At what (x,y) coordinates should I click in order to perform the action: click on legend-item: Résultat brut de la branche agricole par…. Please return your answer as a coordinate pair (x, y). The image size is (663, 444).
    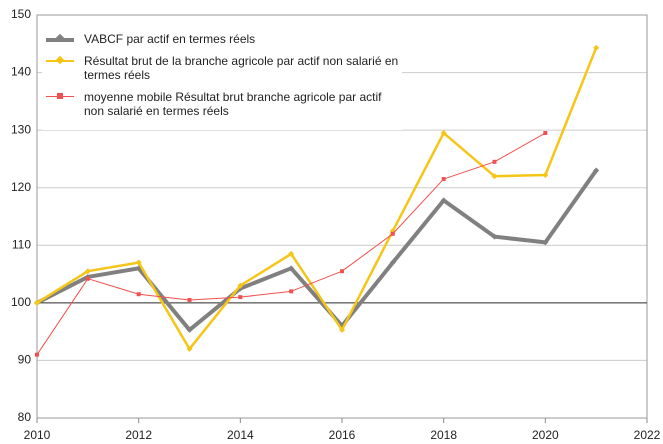
    Looking at the image, I should click on (222, 68).